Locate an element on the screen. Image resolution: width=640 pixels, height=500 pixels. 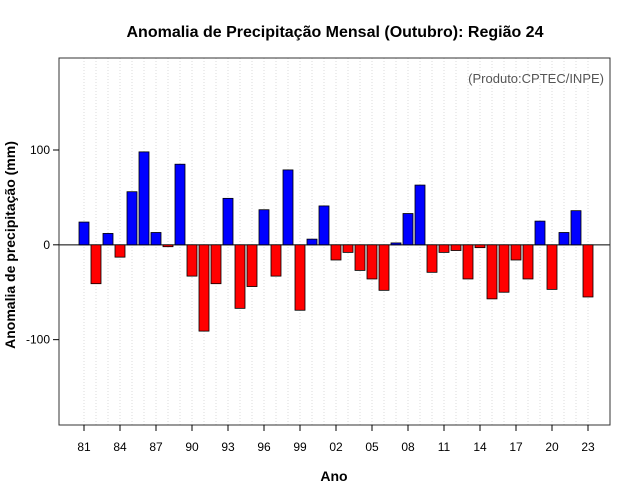
bar-1993 is located at coordinates (228, 221).